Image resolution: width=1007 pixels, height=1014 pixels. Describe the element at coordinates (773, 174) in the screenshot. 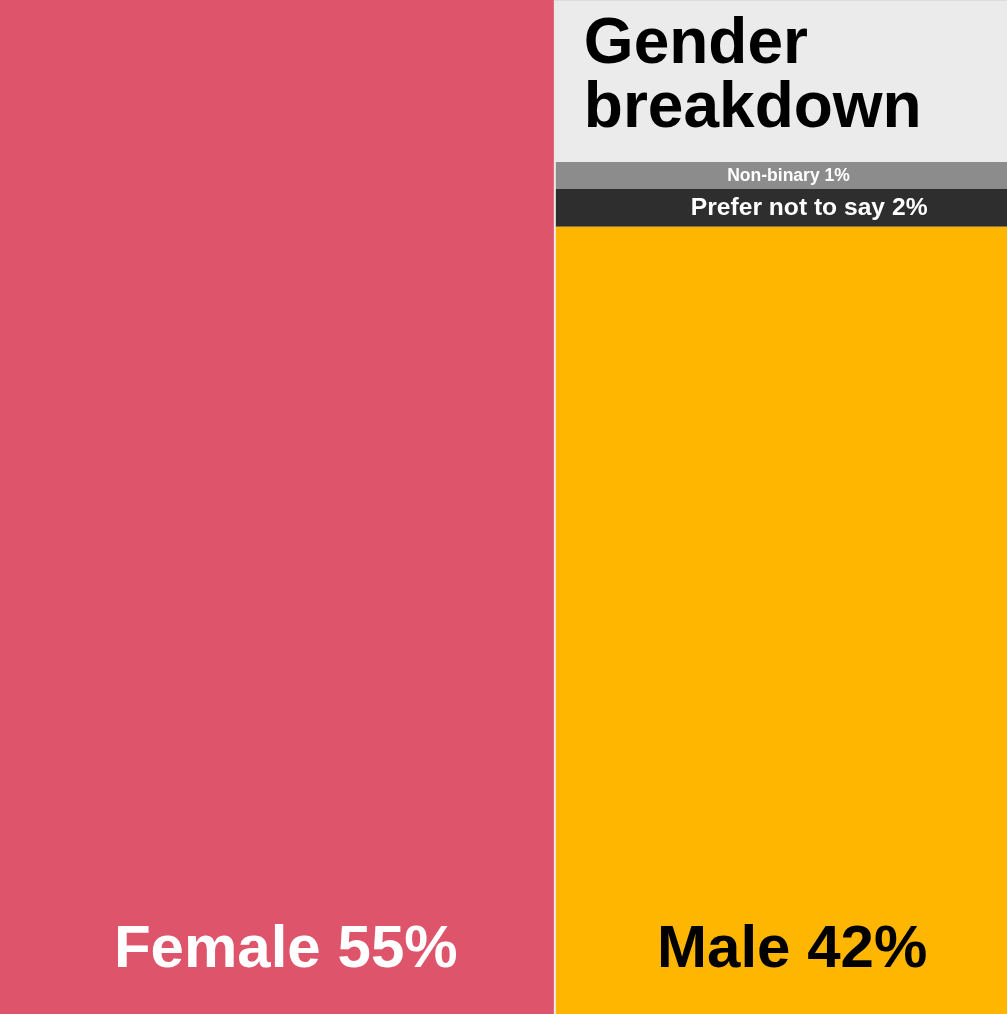

I see `category-label: Non-binary` at that location.